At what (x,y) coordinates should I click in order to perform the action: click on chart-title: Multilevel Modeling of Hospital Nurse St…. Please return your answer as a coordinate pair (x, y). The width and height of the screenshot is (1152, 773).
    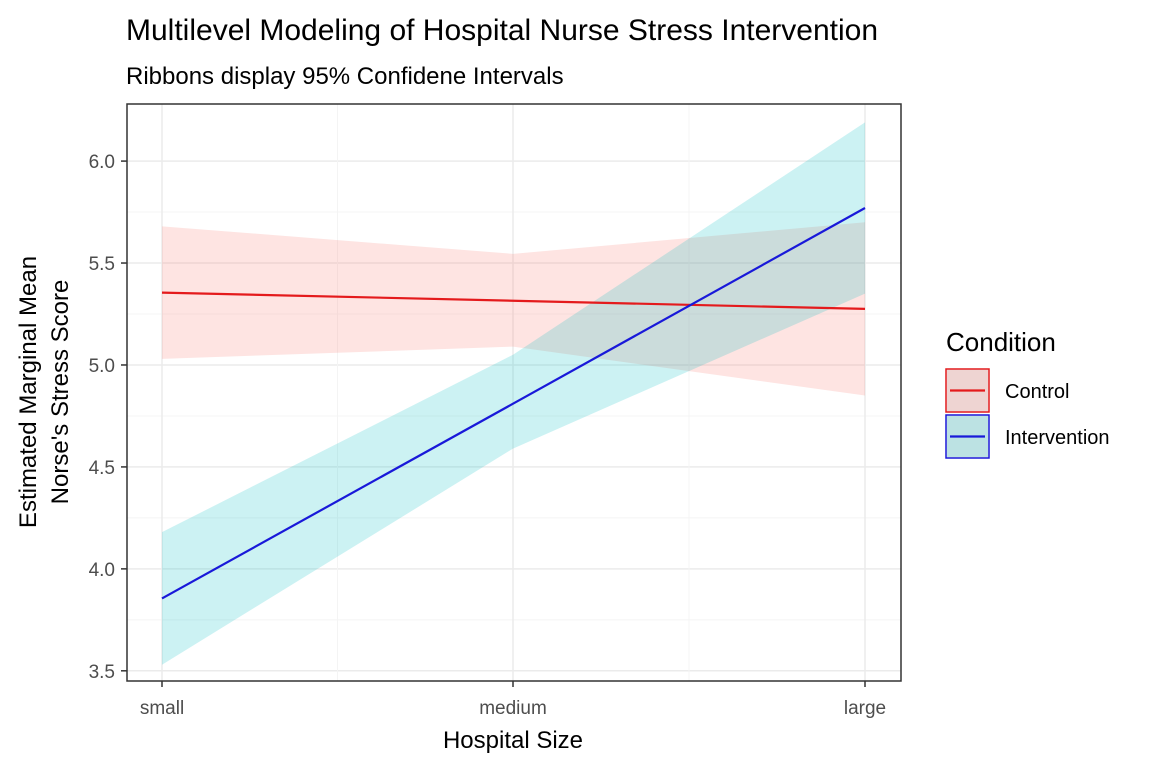
    Looking at the image, I should click on (502, 30).